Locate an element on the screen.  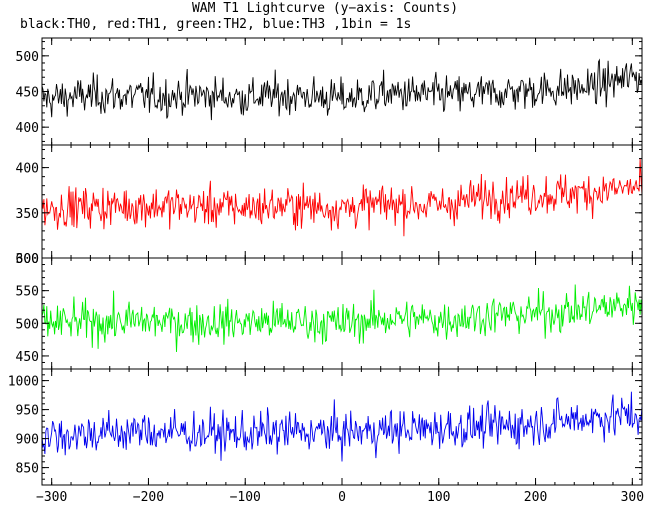
y-tick-label: 1000 is located at coordinates (23, 382).